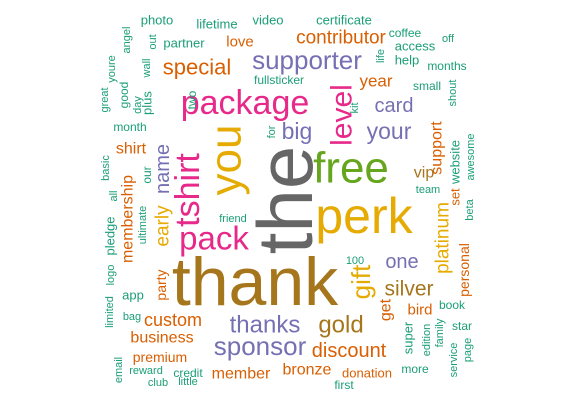 Image resolution: width=574 pixels, height=405 pixels. I want to click on word-special: special, so click(197, 67).